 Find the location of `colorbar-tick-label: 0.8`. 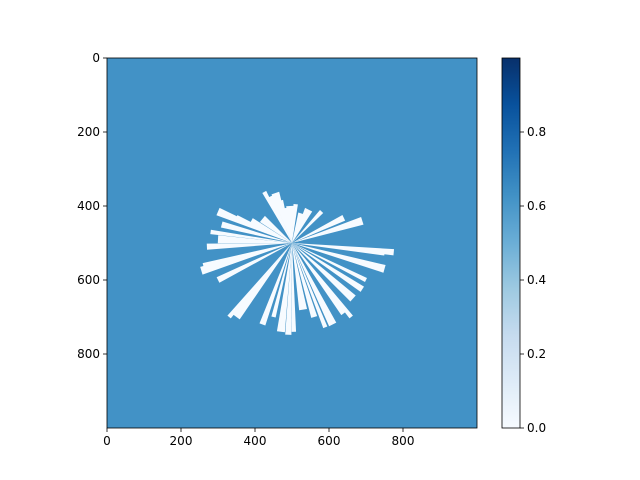

colorbar-tick-label: 0.8 is located at coordinates (536, 132).